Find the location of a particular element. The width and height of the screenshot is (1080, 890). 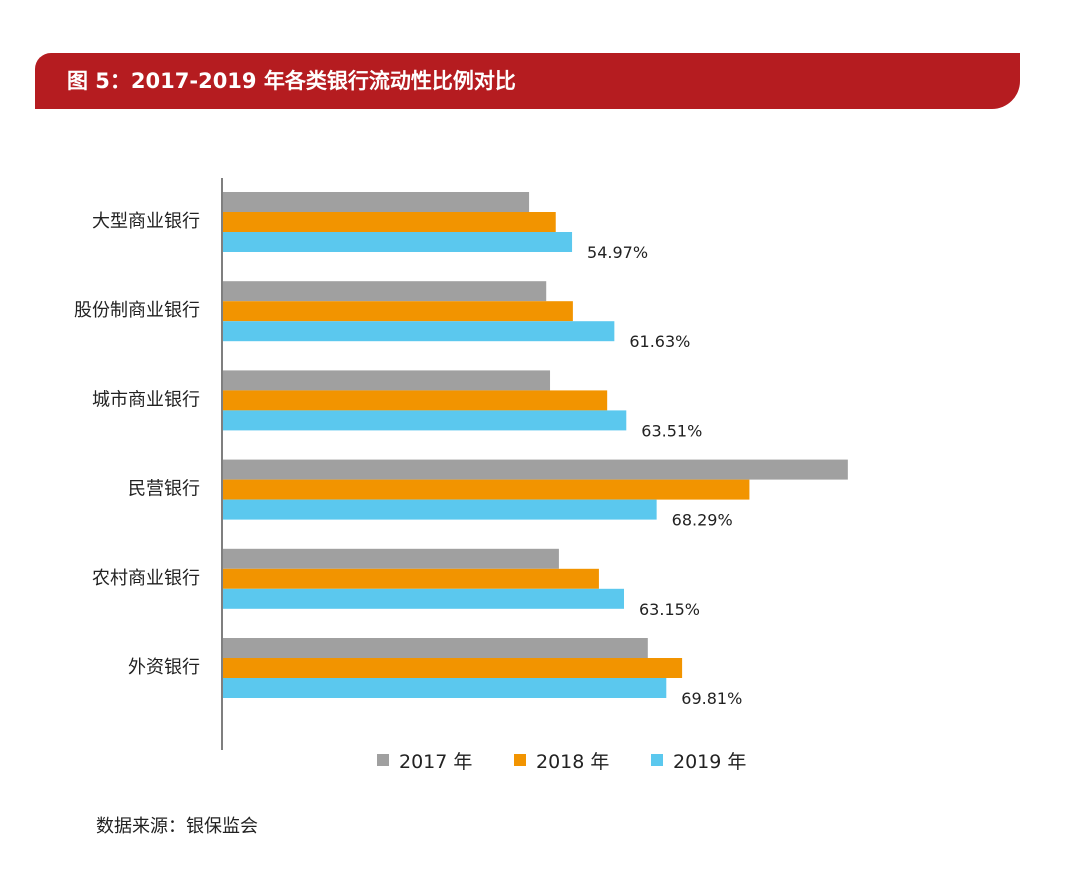

data-label: 54.97% is located at coordinates (617, 252).